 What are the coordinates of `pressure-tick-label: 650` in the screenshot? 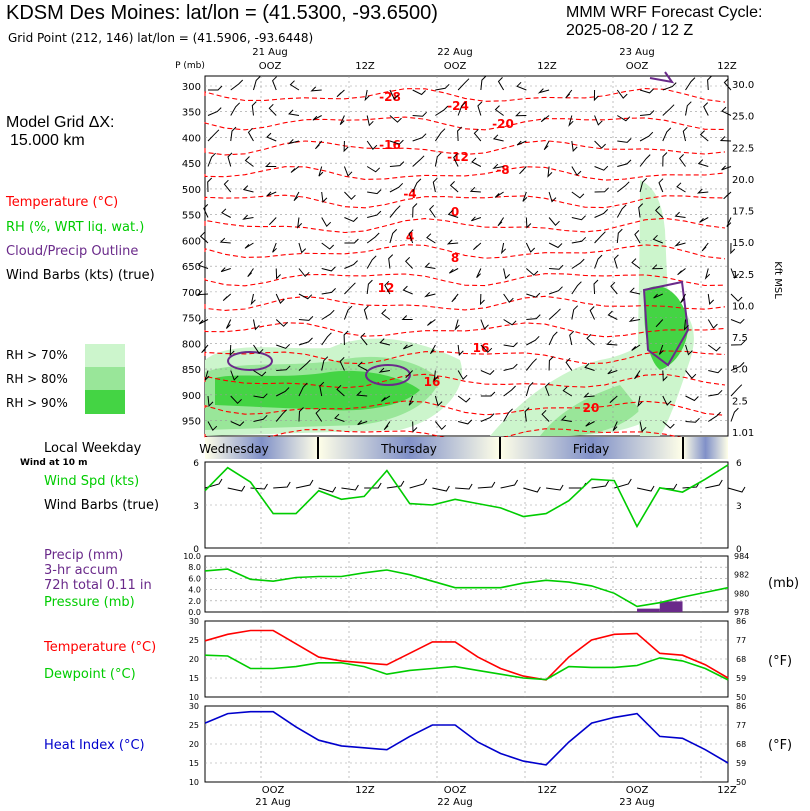 It's located at (191, 267).